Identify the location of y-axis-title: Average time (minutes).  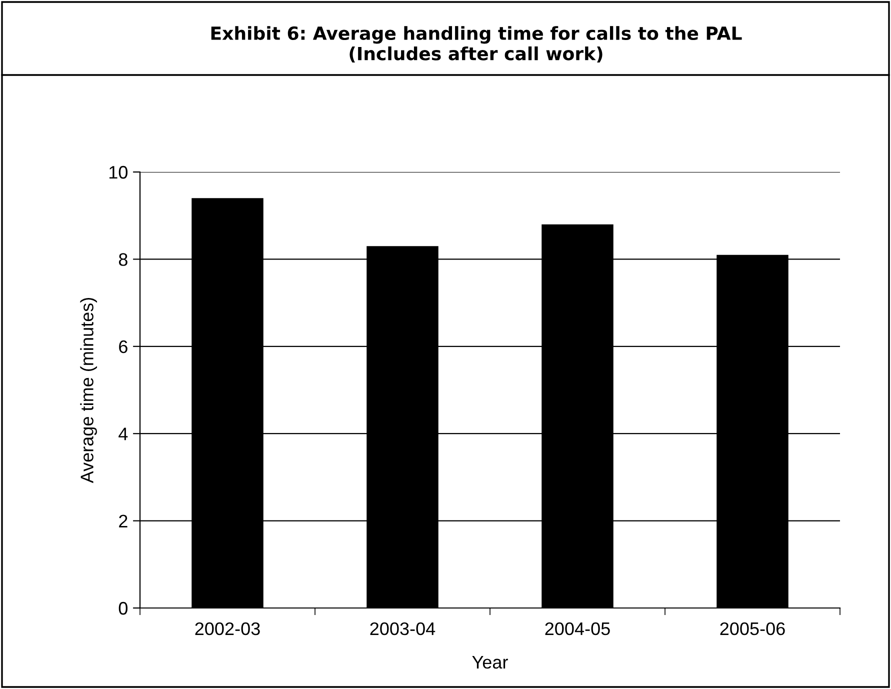
(88, 391).